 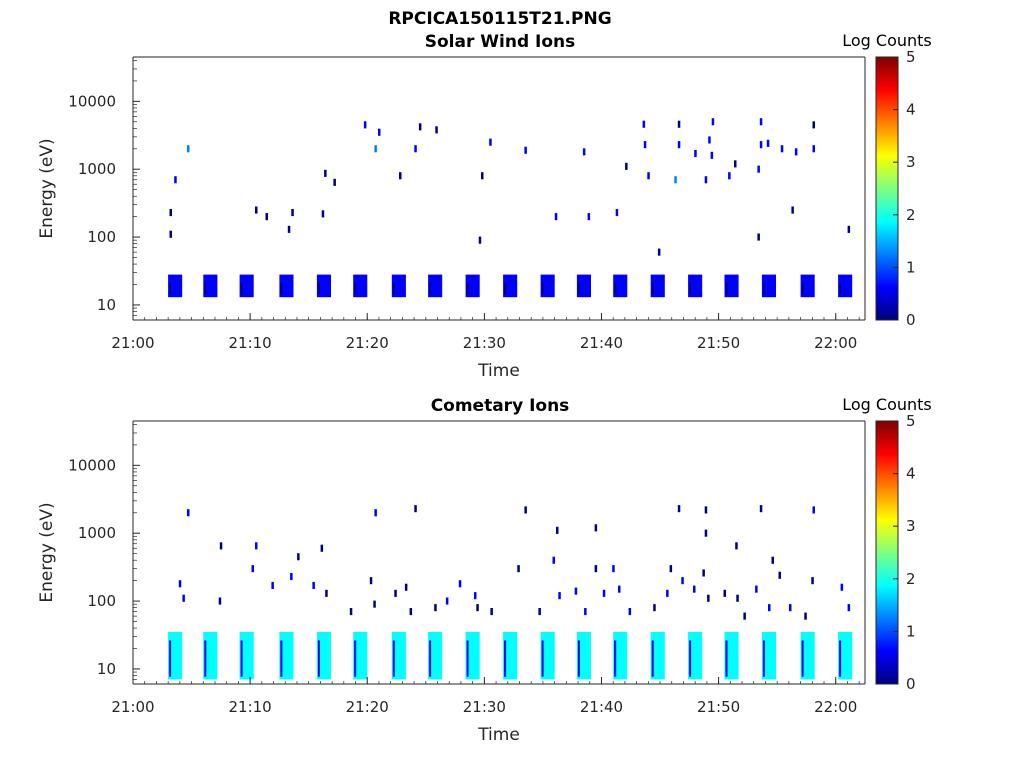 I want to click on x-tick-label: 21:50, so click(x=718, y=707).